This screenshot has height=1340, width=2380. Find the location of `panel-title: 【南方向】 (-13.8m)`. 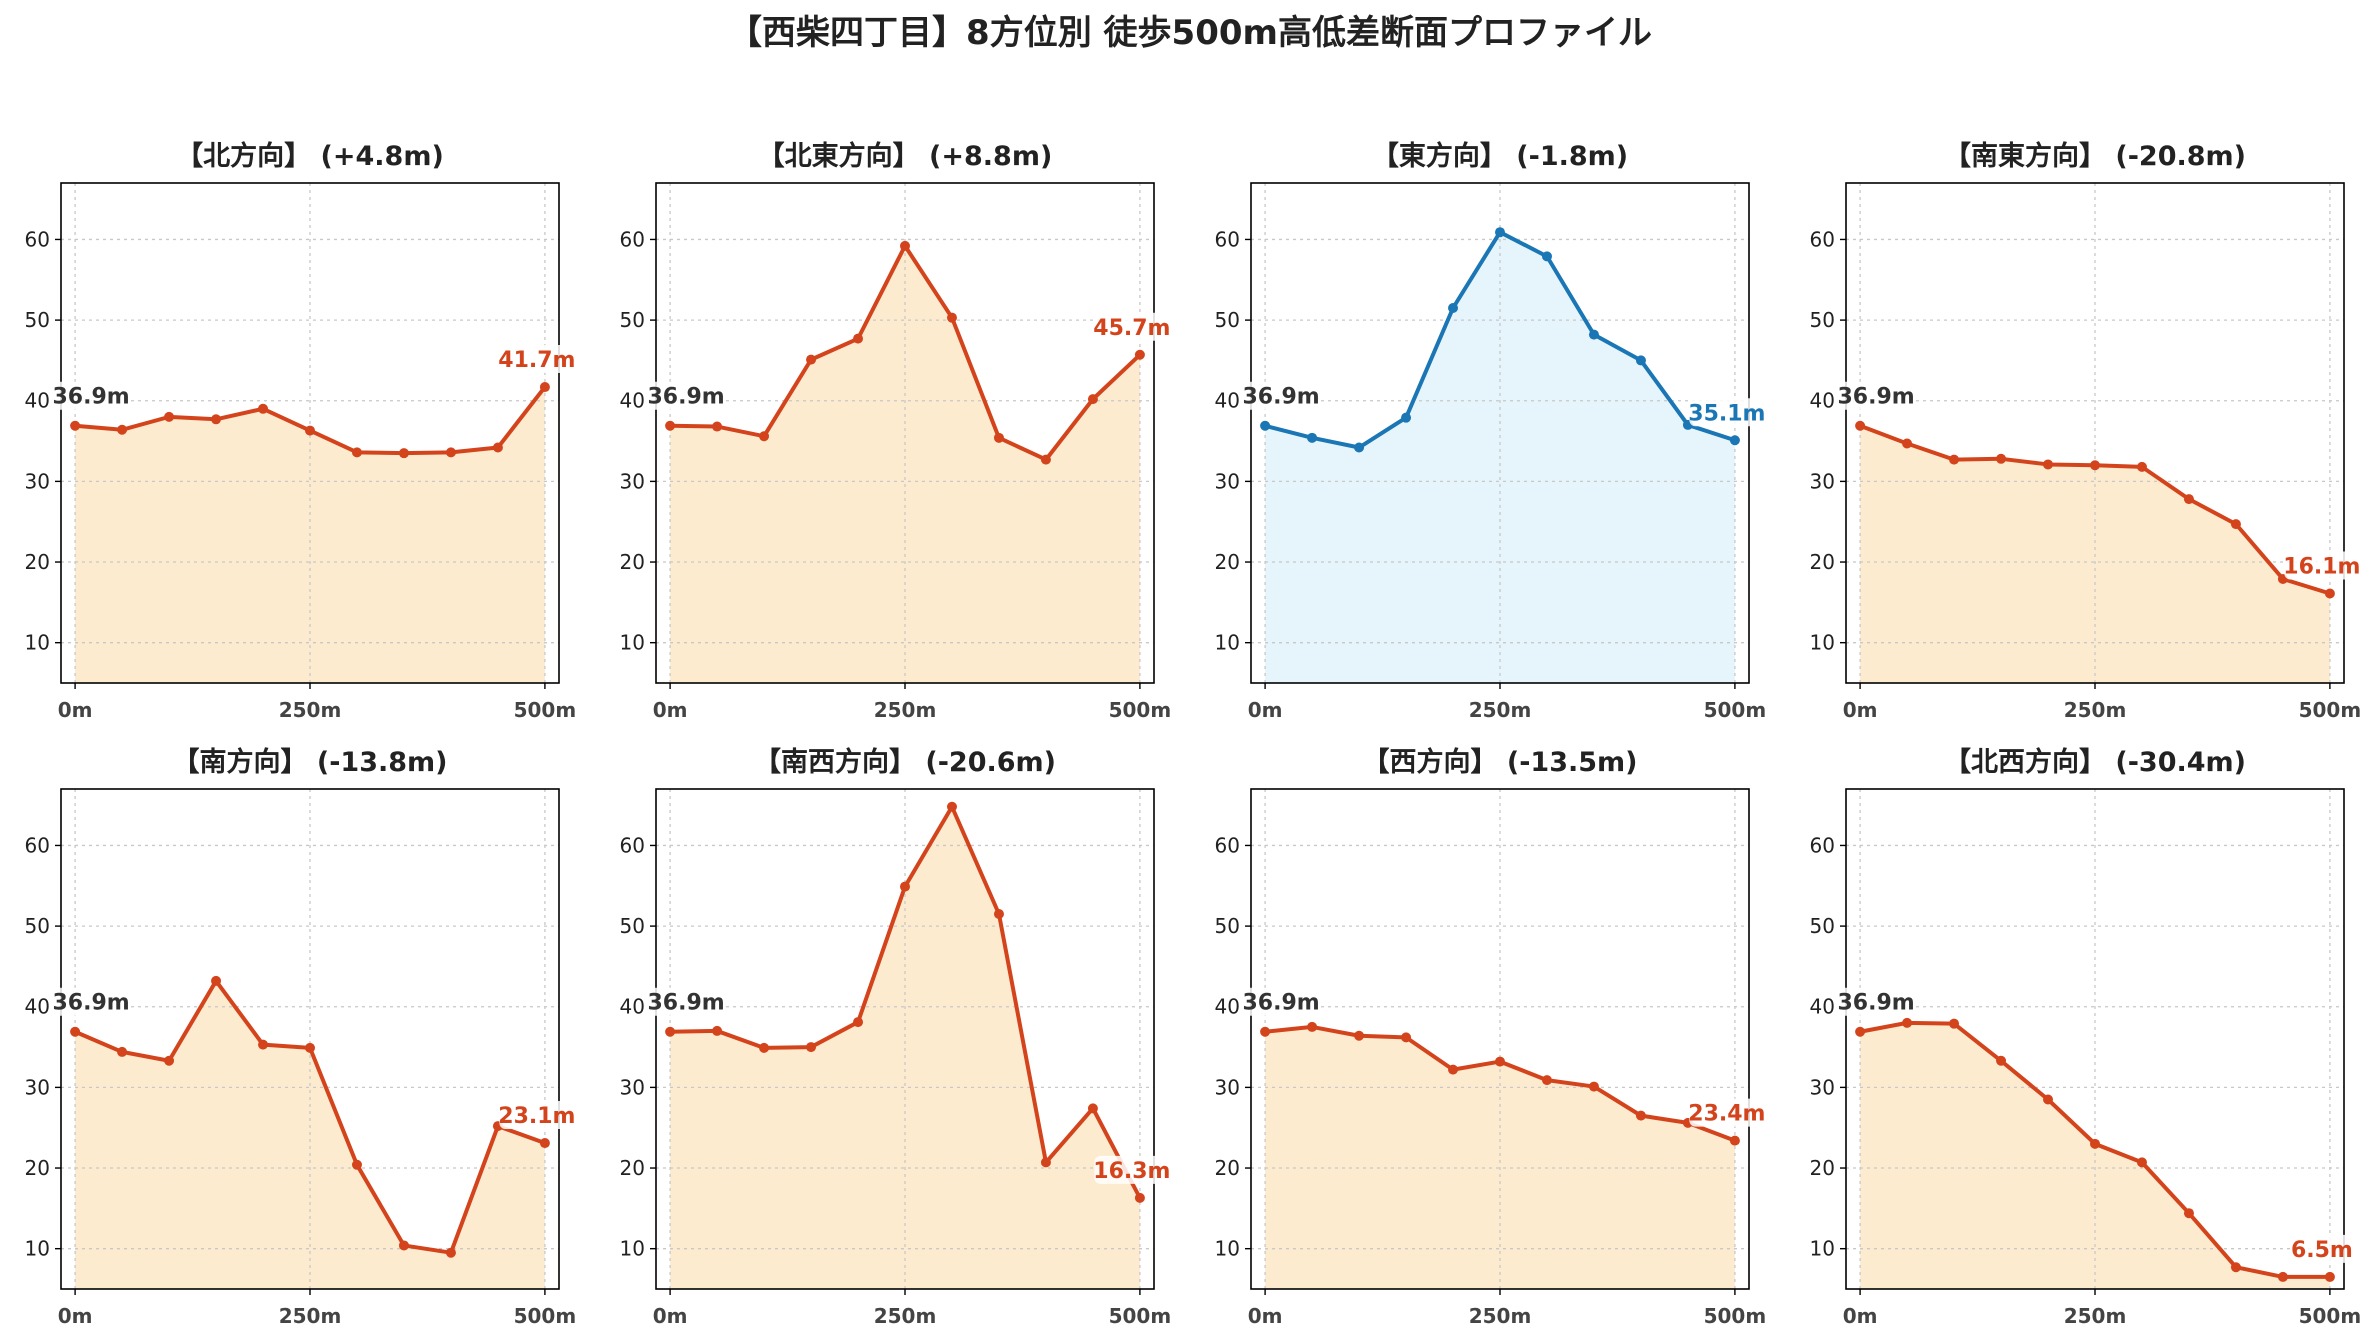

panel-title: 【南方向】 (-13.8m) is located at coordinates (309, 762).